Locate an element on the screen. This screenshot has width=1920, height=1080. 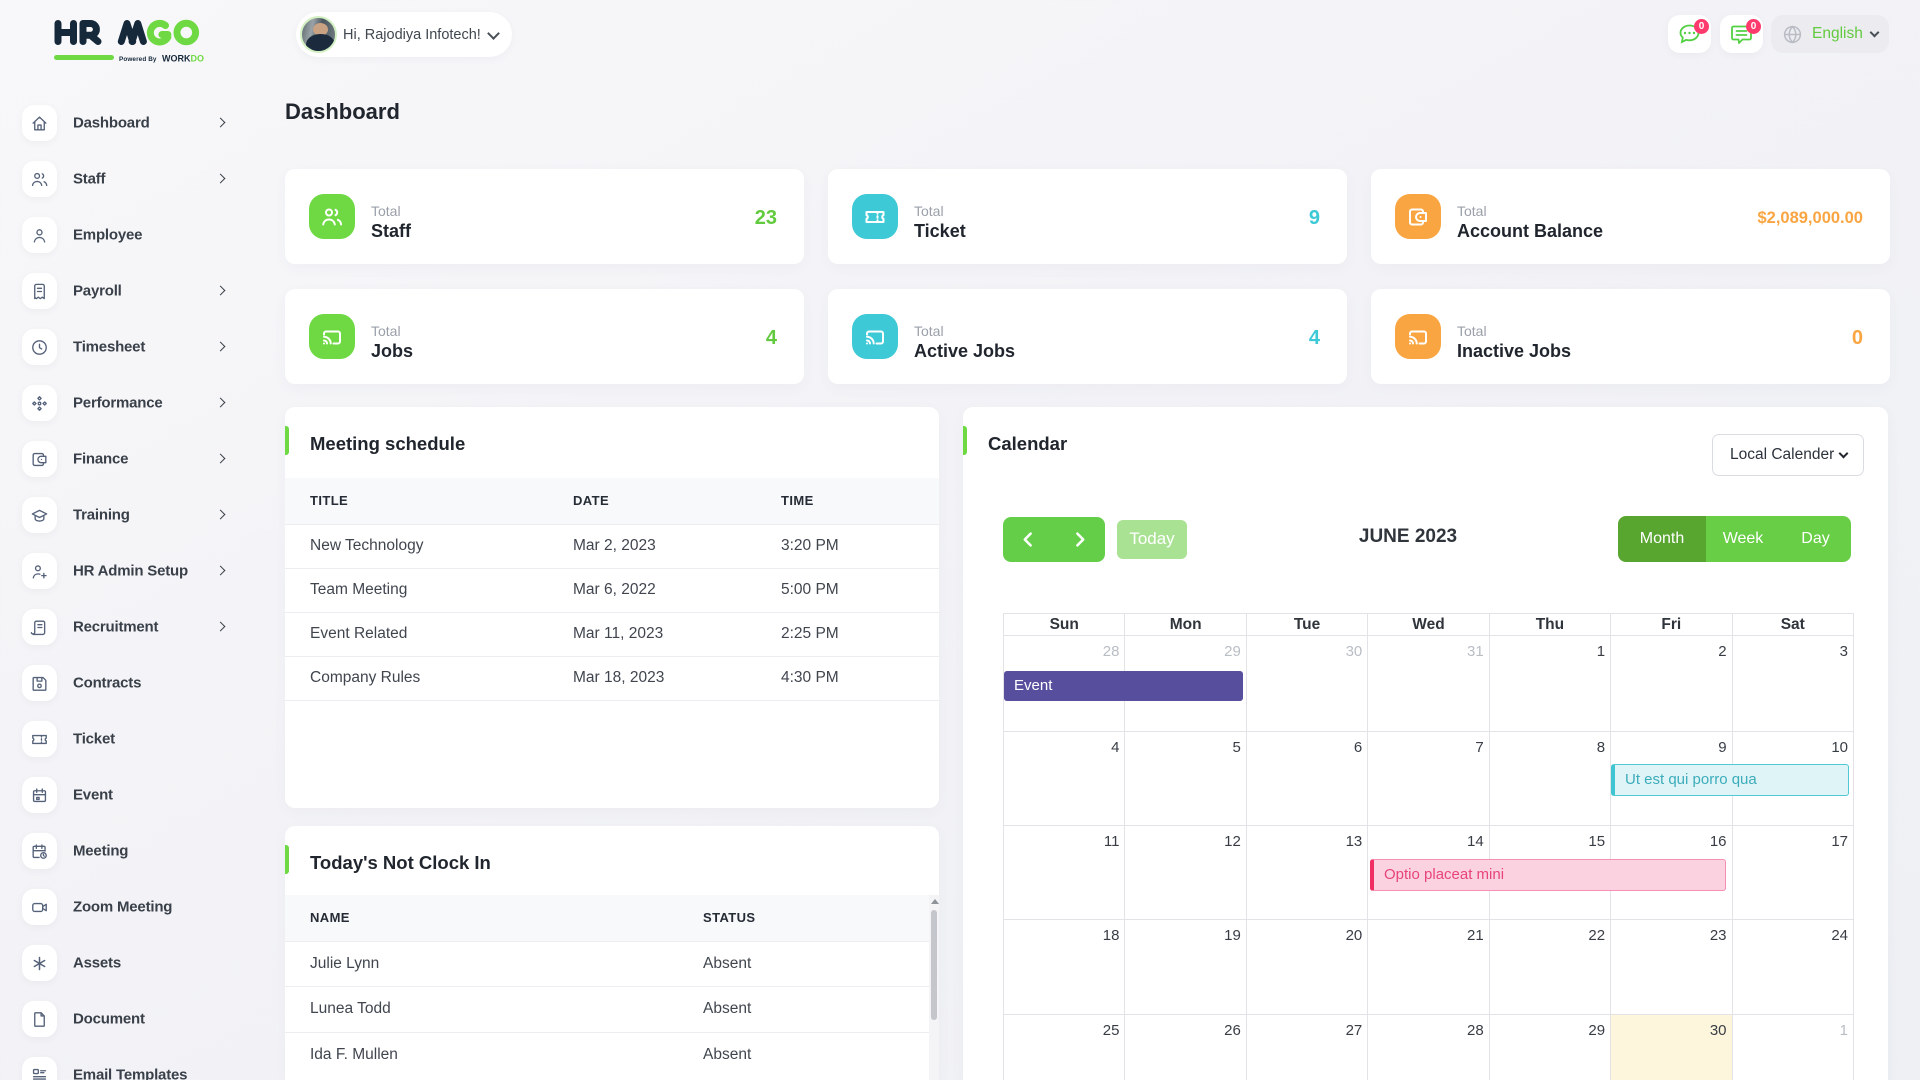
svg-text: Powered By is located at coordinates (138, 59).